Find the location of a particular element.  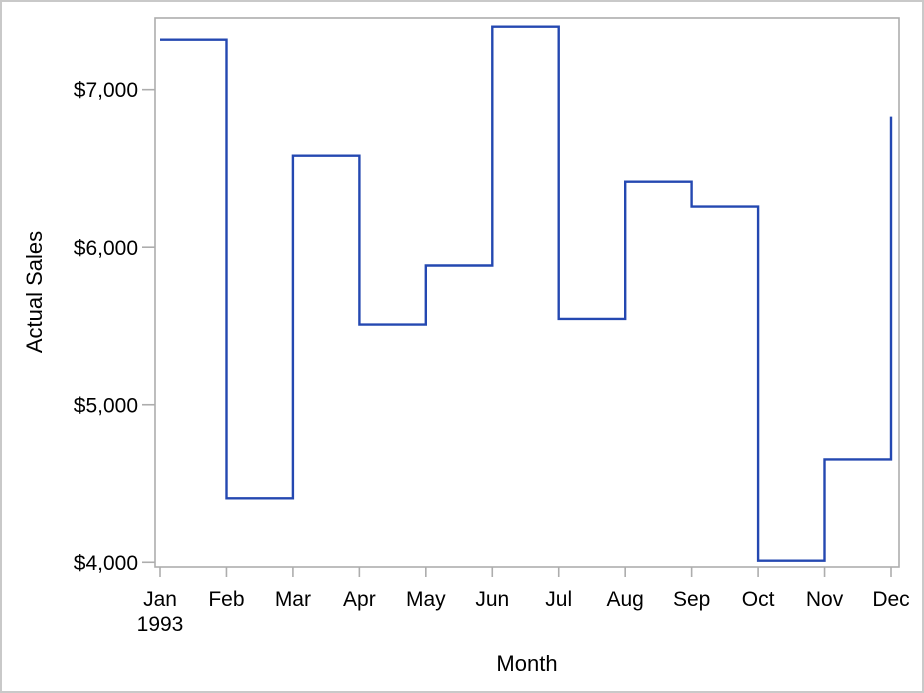

x-tick-label: Mar is located at coordinates (293, 599).